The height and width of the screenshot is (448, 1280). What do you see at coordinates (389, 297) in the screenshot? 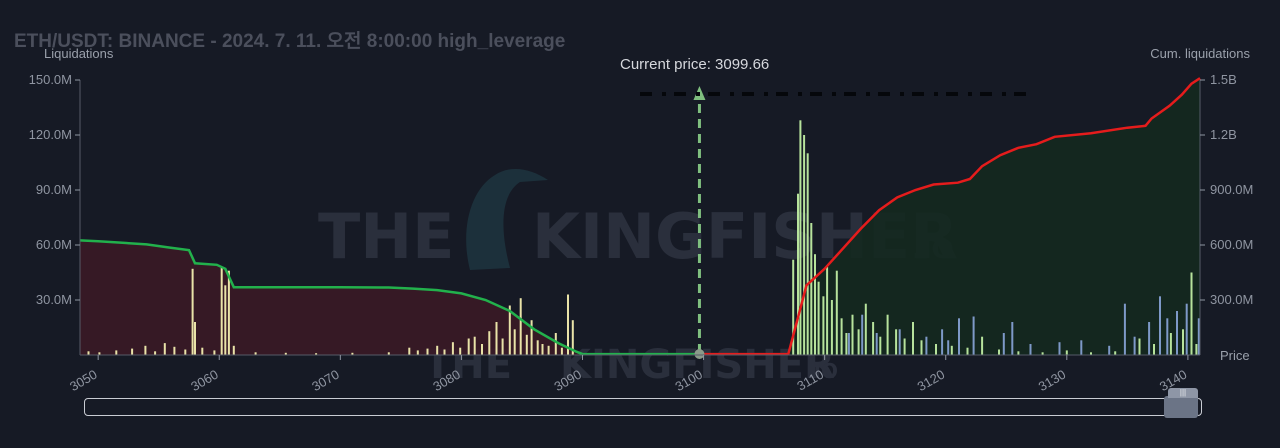
I see `short-cum-line` at bounding box center [389, 297].